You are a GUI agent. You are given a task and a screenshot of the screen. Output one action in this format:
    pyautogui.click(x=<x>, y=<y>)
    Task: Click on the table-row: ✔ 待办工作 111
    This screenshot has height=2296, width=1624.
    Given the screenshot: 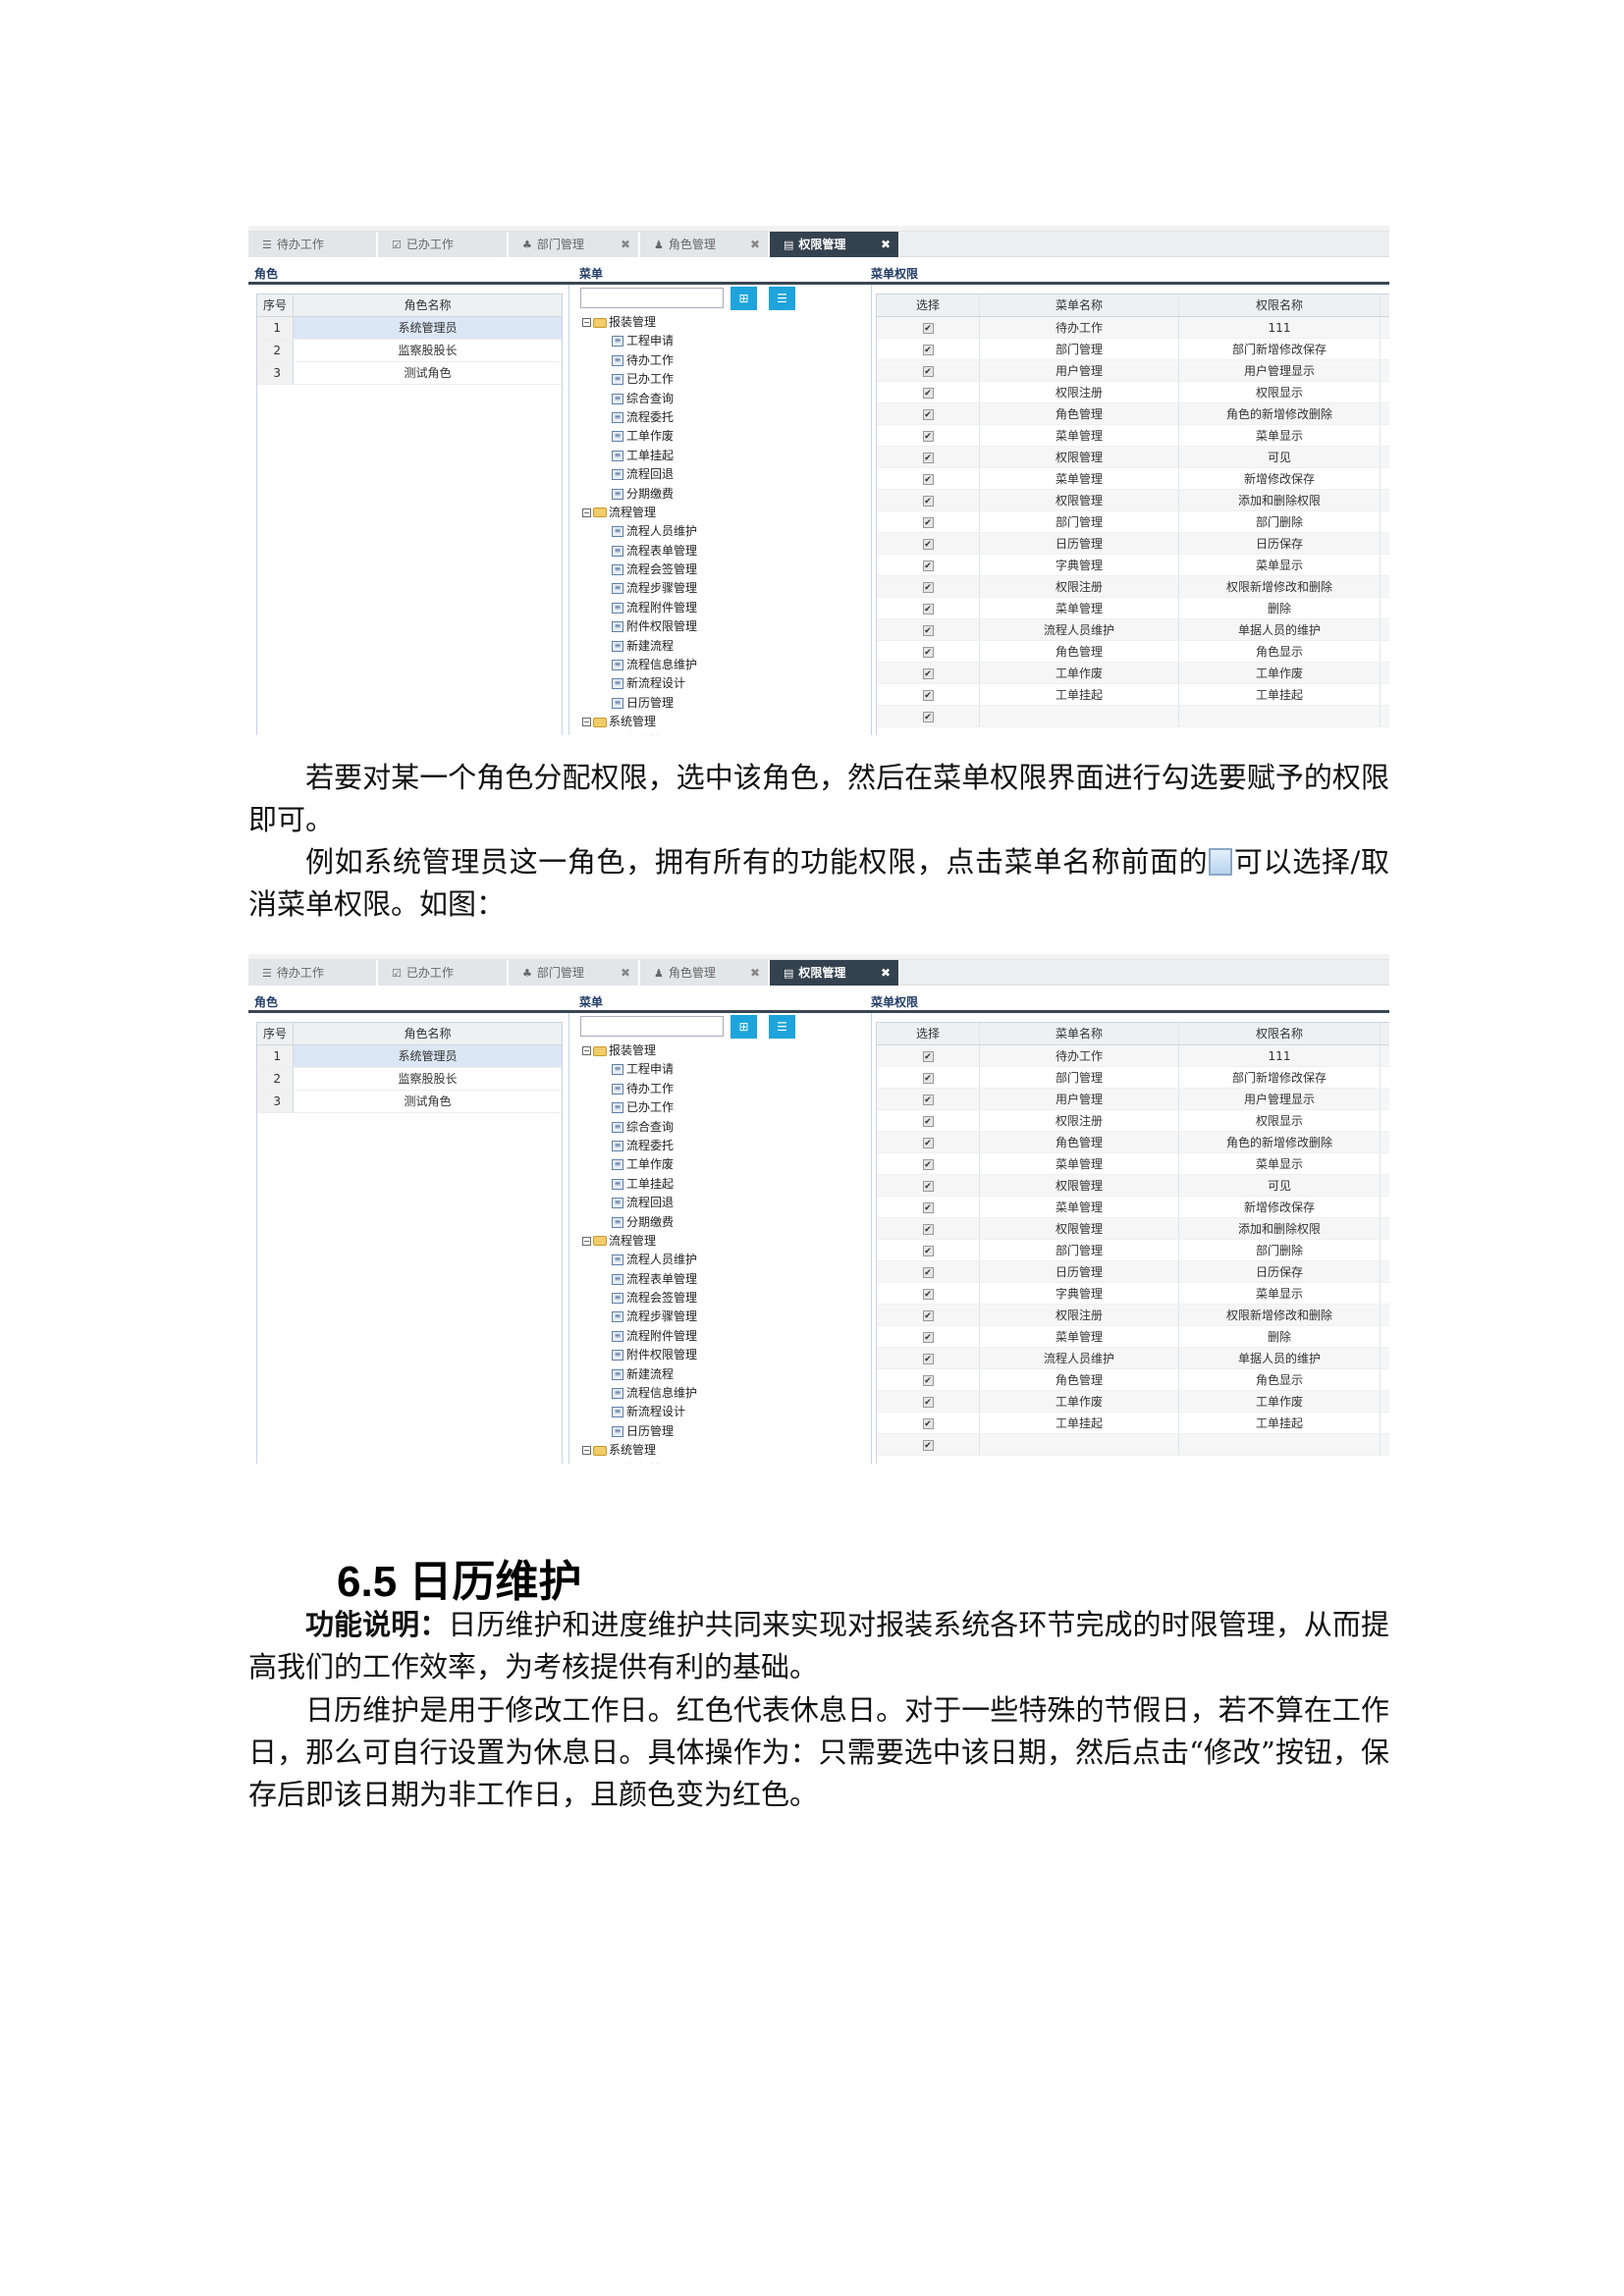 What is the action you would take?
    pyautogui.click(x=1133, y=328)
    